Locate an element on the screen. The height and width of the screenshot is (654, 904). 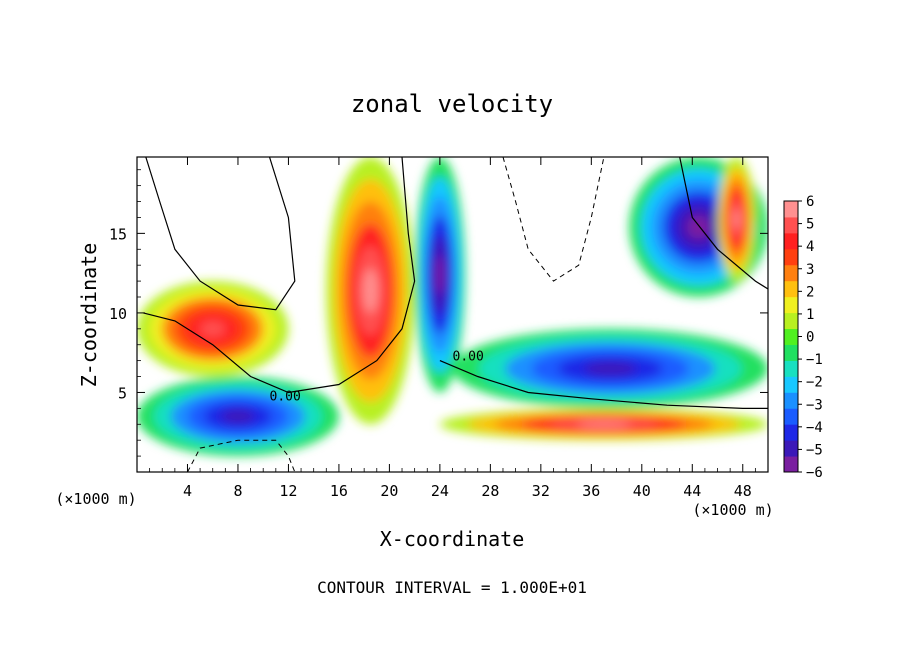
colorbar-label: −2 is located at coordinates (814, 383).